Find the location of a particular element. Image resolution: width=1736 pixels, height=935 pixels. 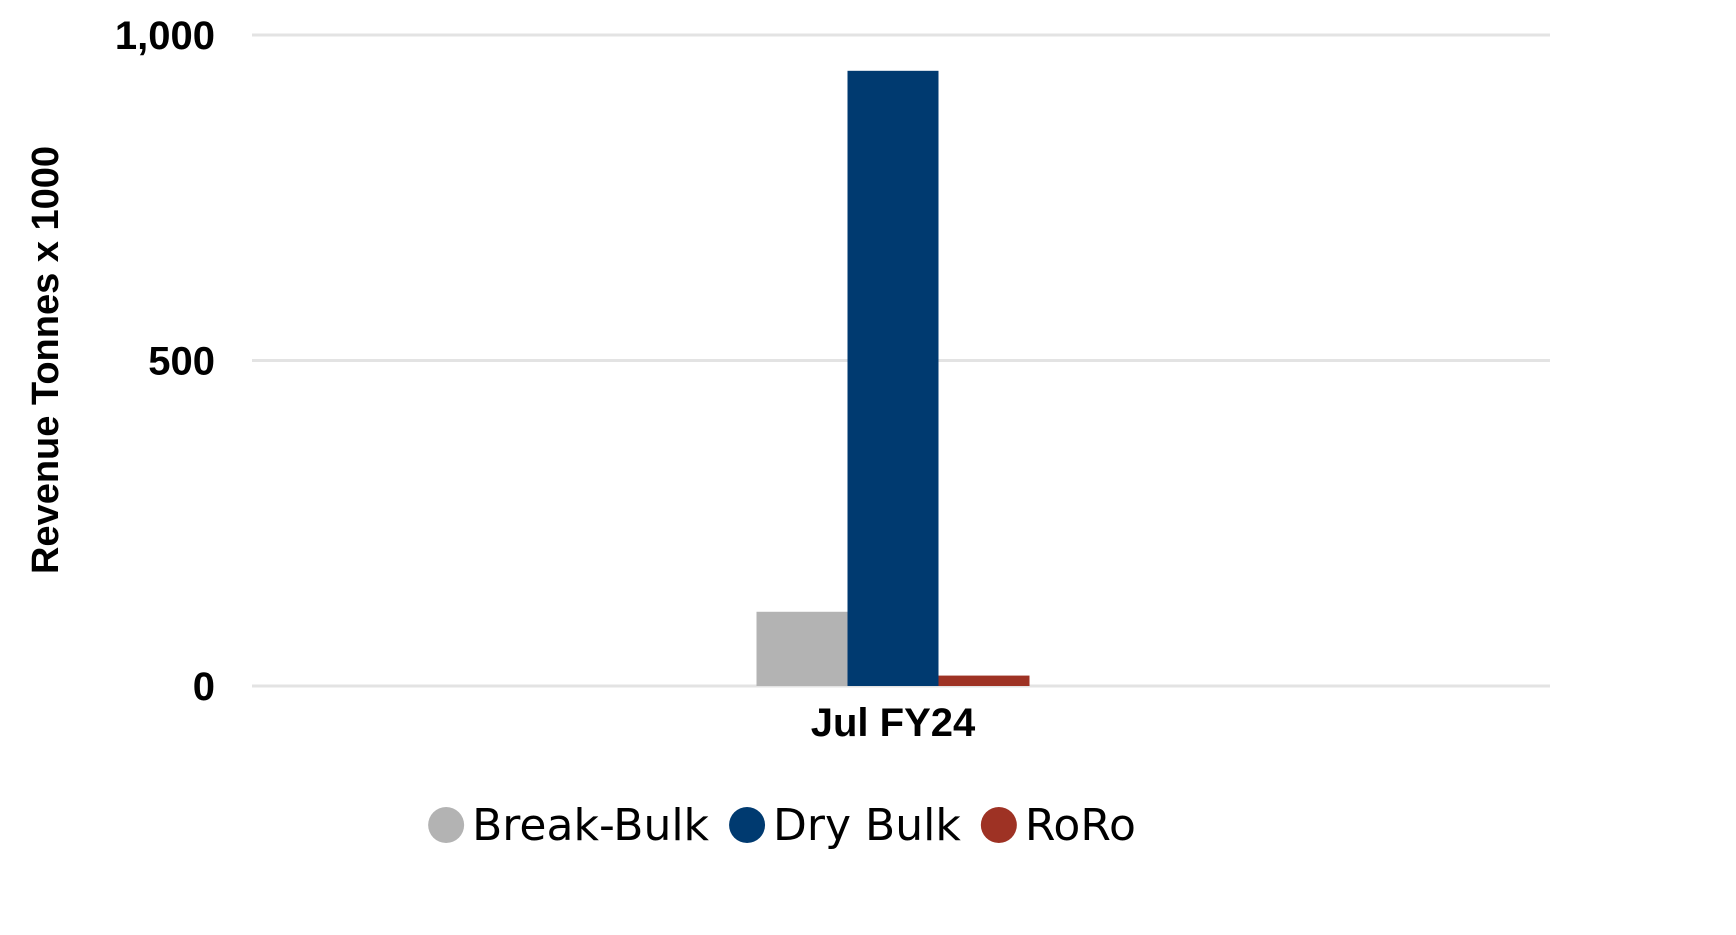

x-category-label: Jul FY24 is located at coordinates (893, 723).